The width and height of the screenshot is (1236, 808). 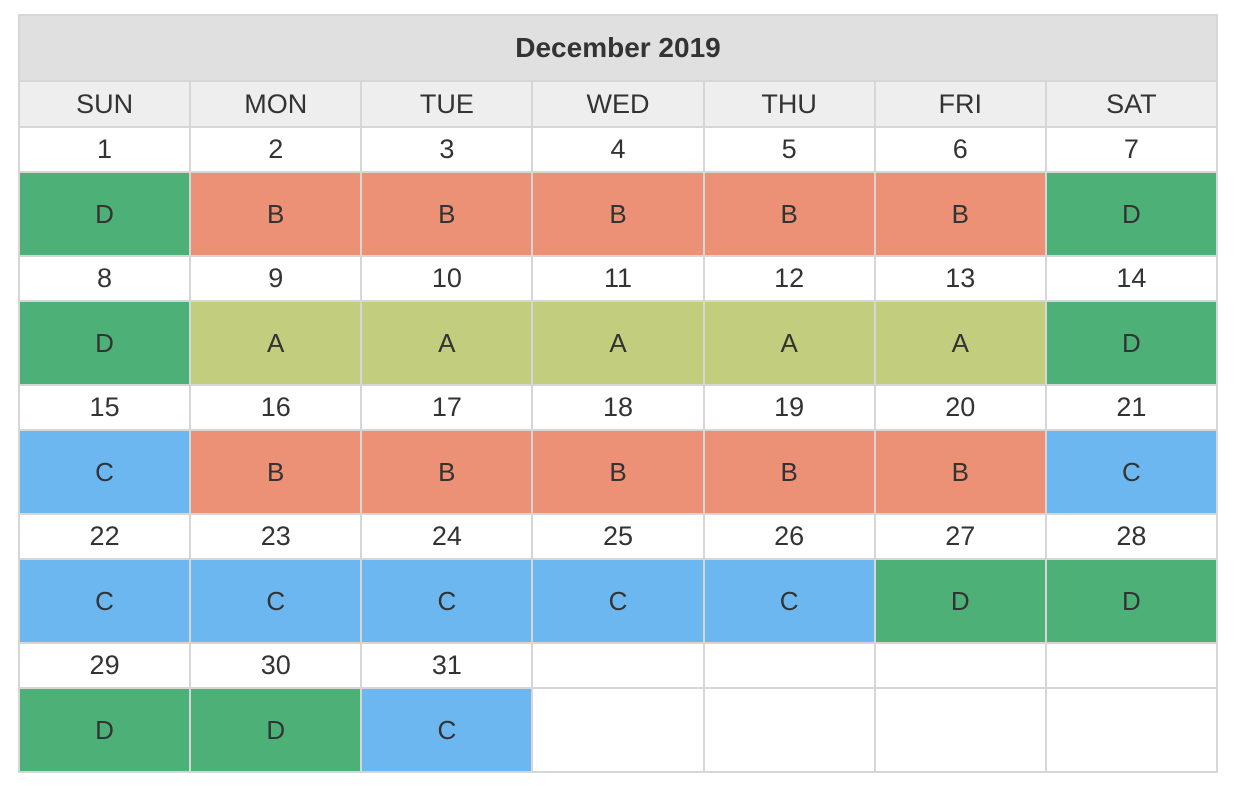 What do you see at coordinates (104, 536) in the screenshot?
I see `day-number: 22` at bounding box center [104, 536].